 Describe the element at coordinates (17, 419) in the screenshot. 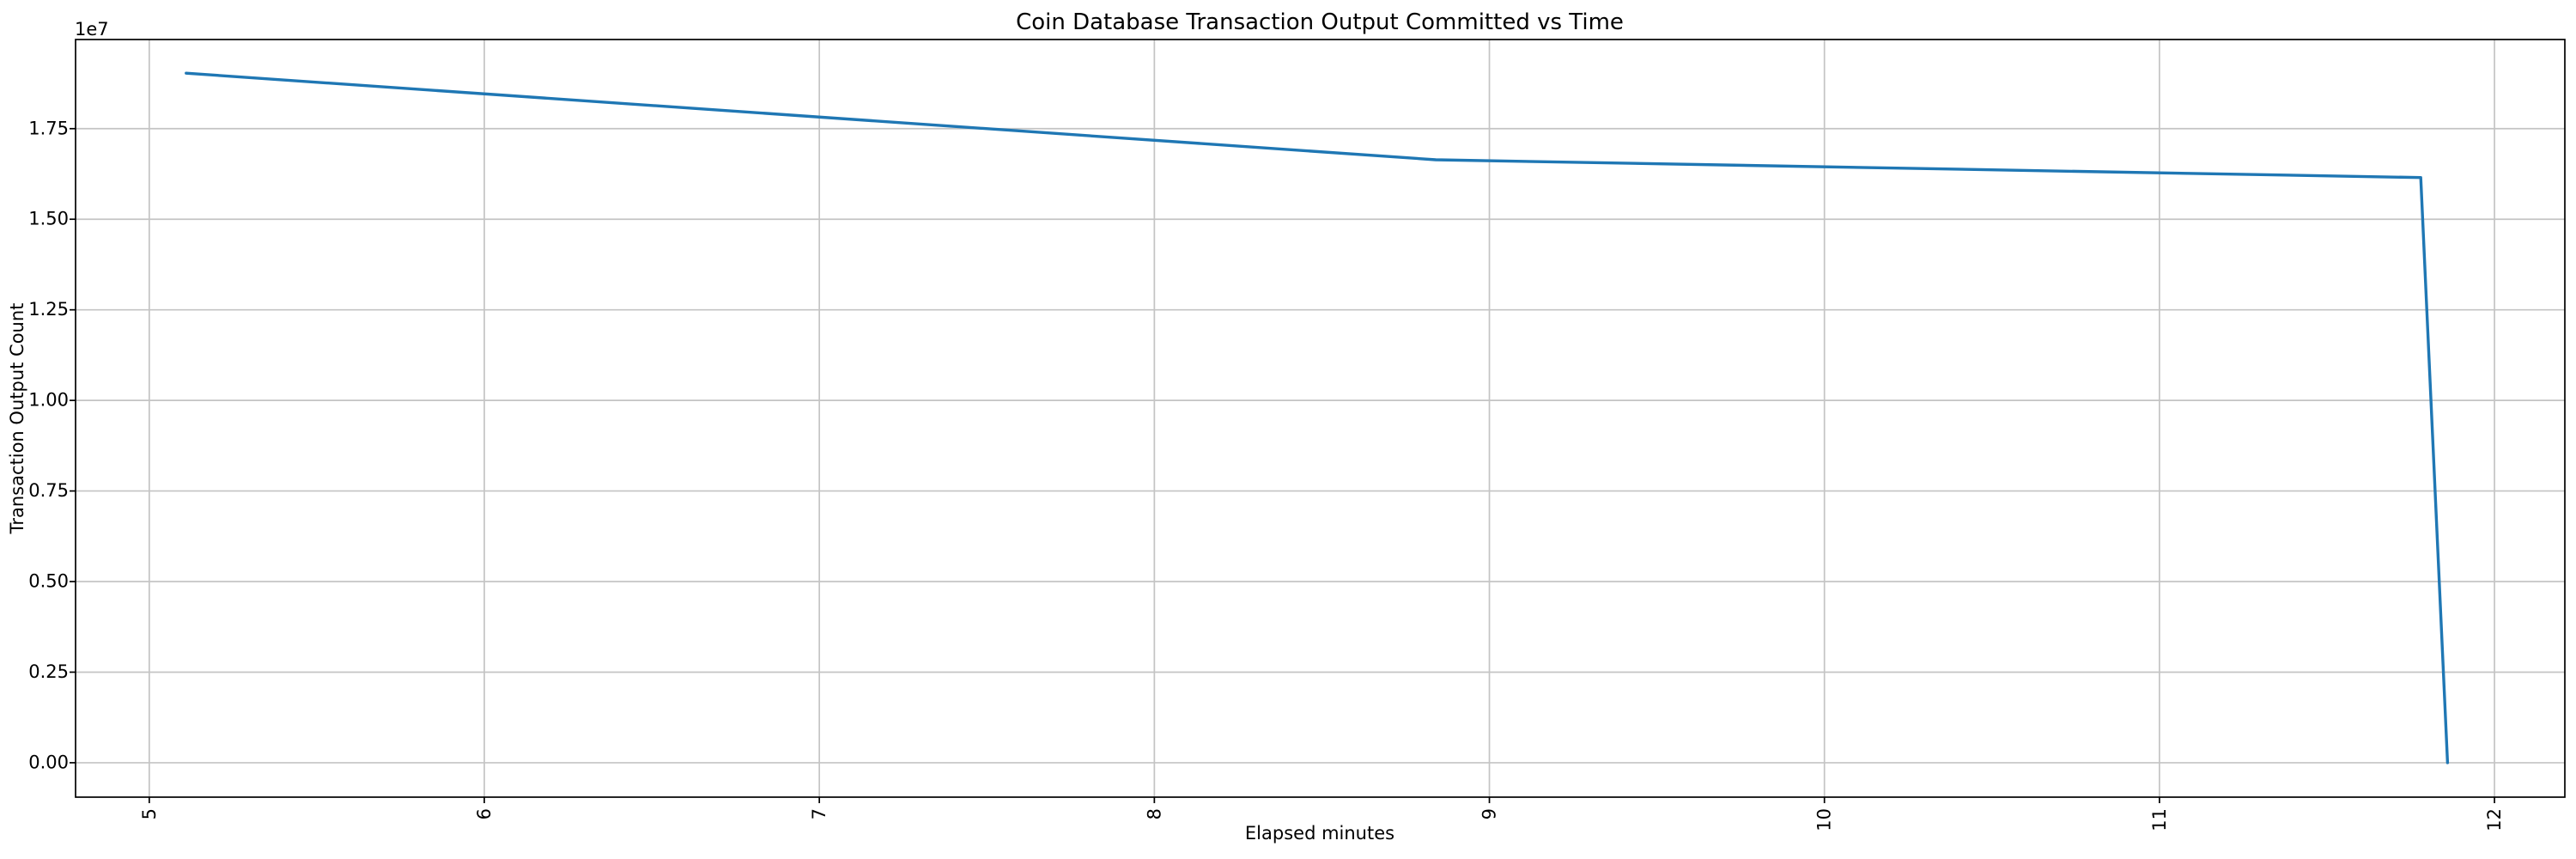

I see `y-axis-label: Transaction Output Count` at that location.